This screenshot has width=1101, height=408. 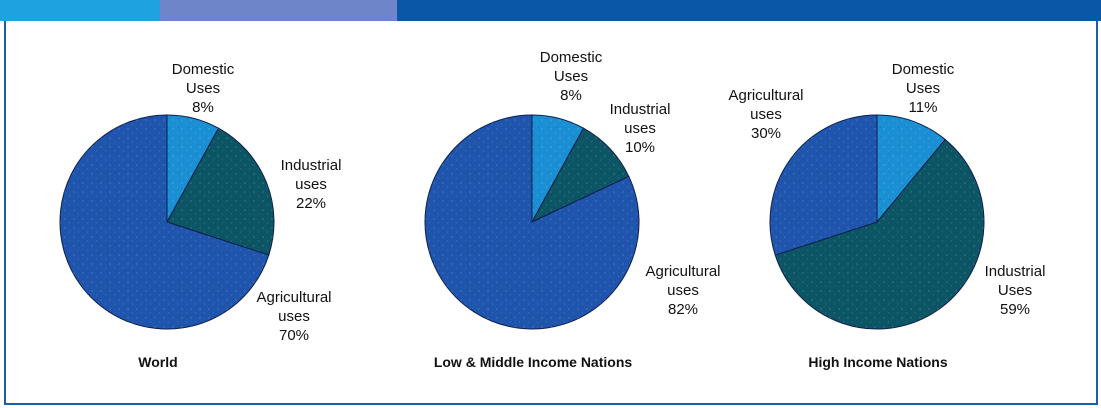 What do you see at coordinates (293, 316) in the screenshot?
I see `slice-label: Agricultural uses 70%` at bounding box center [293, 316].